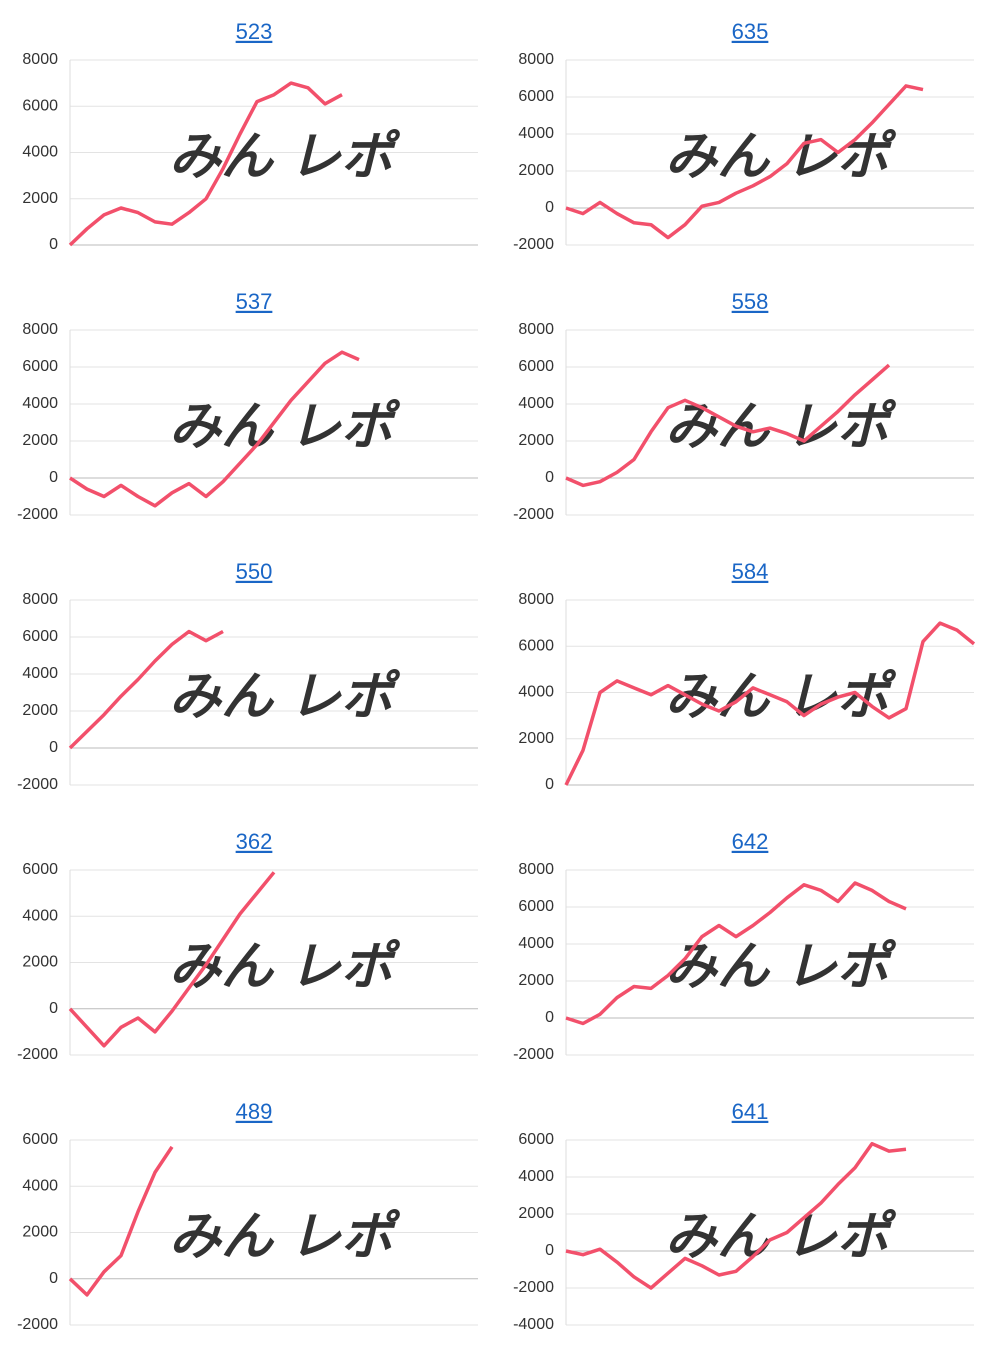 This screenshot has width=993, height=1353. What do you see at coordinates (254, 31) in the screenshot?
I see `chart-title: 523` at bounding box center [254, 31].